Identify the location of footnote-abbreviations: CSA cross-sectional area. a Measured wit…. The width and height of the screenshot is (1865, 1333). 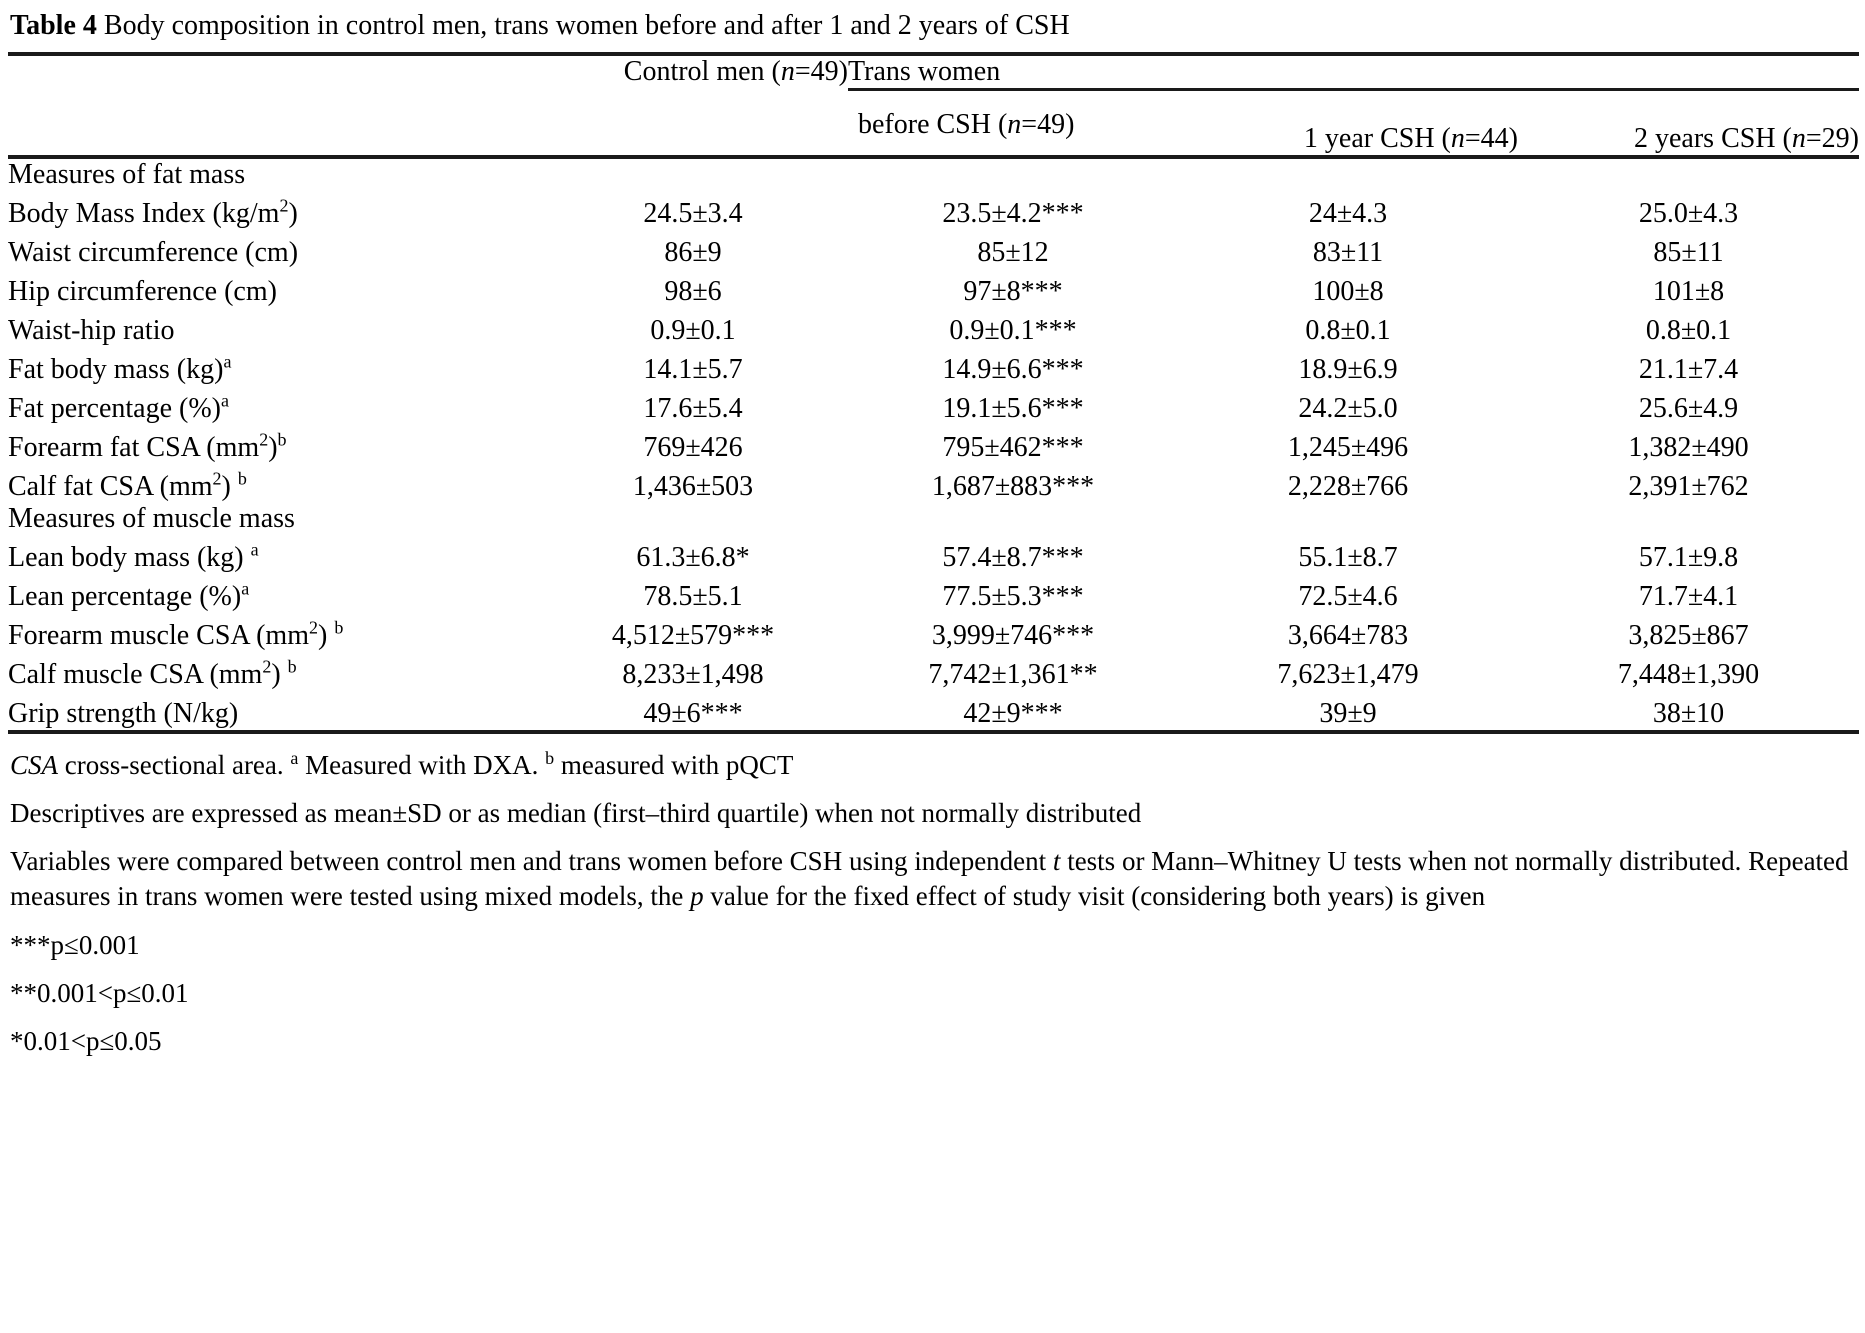
(933, 765).